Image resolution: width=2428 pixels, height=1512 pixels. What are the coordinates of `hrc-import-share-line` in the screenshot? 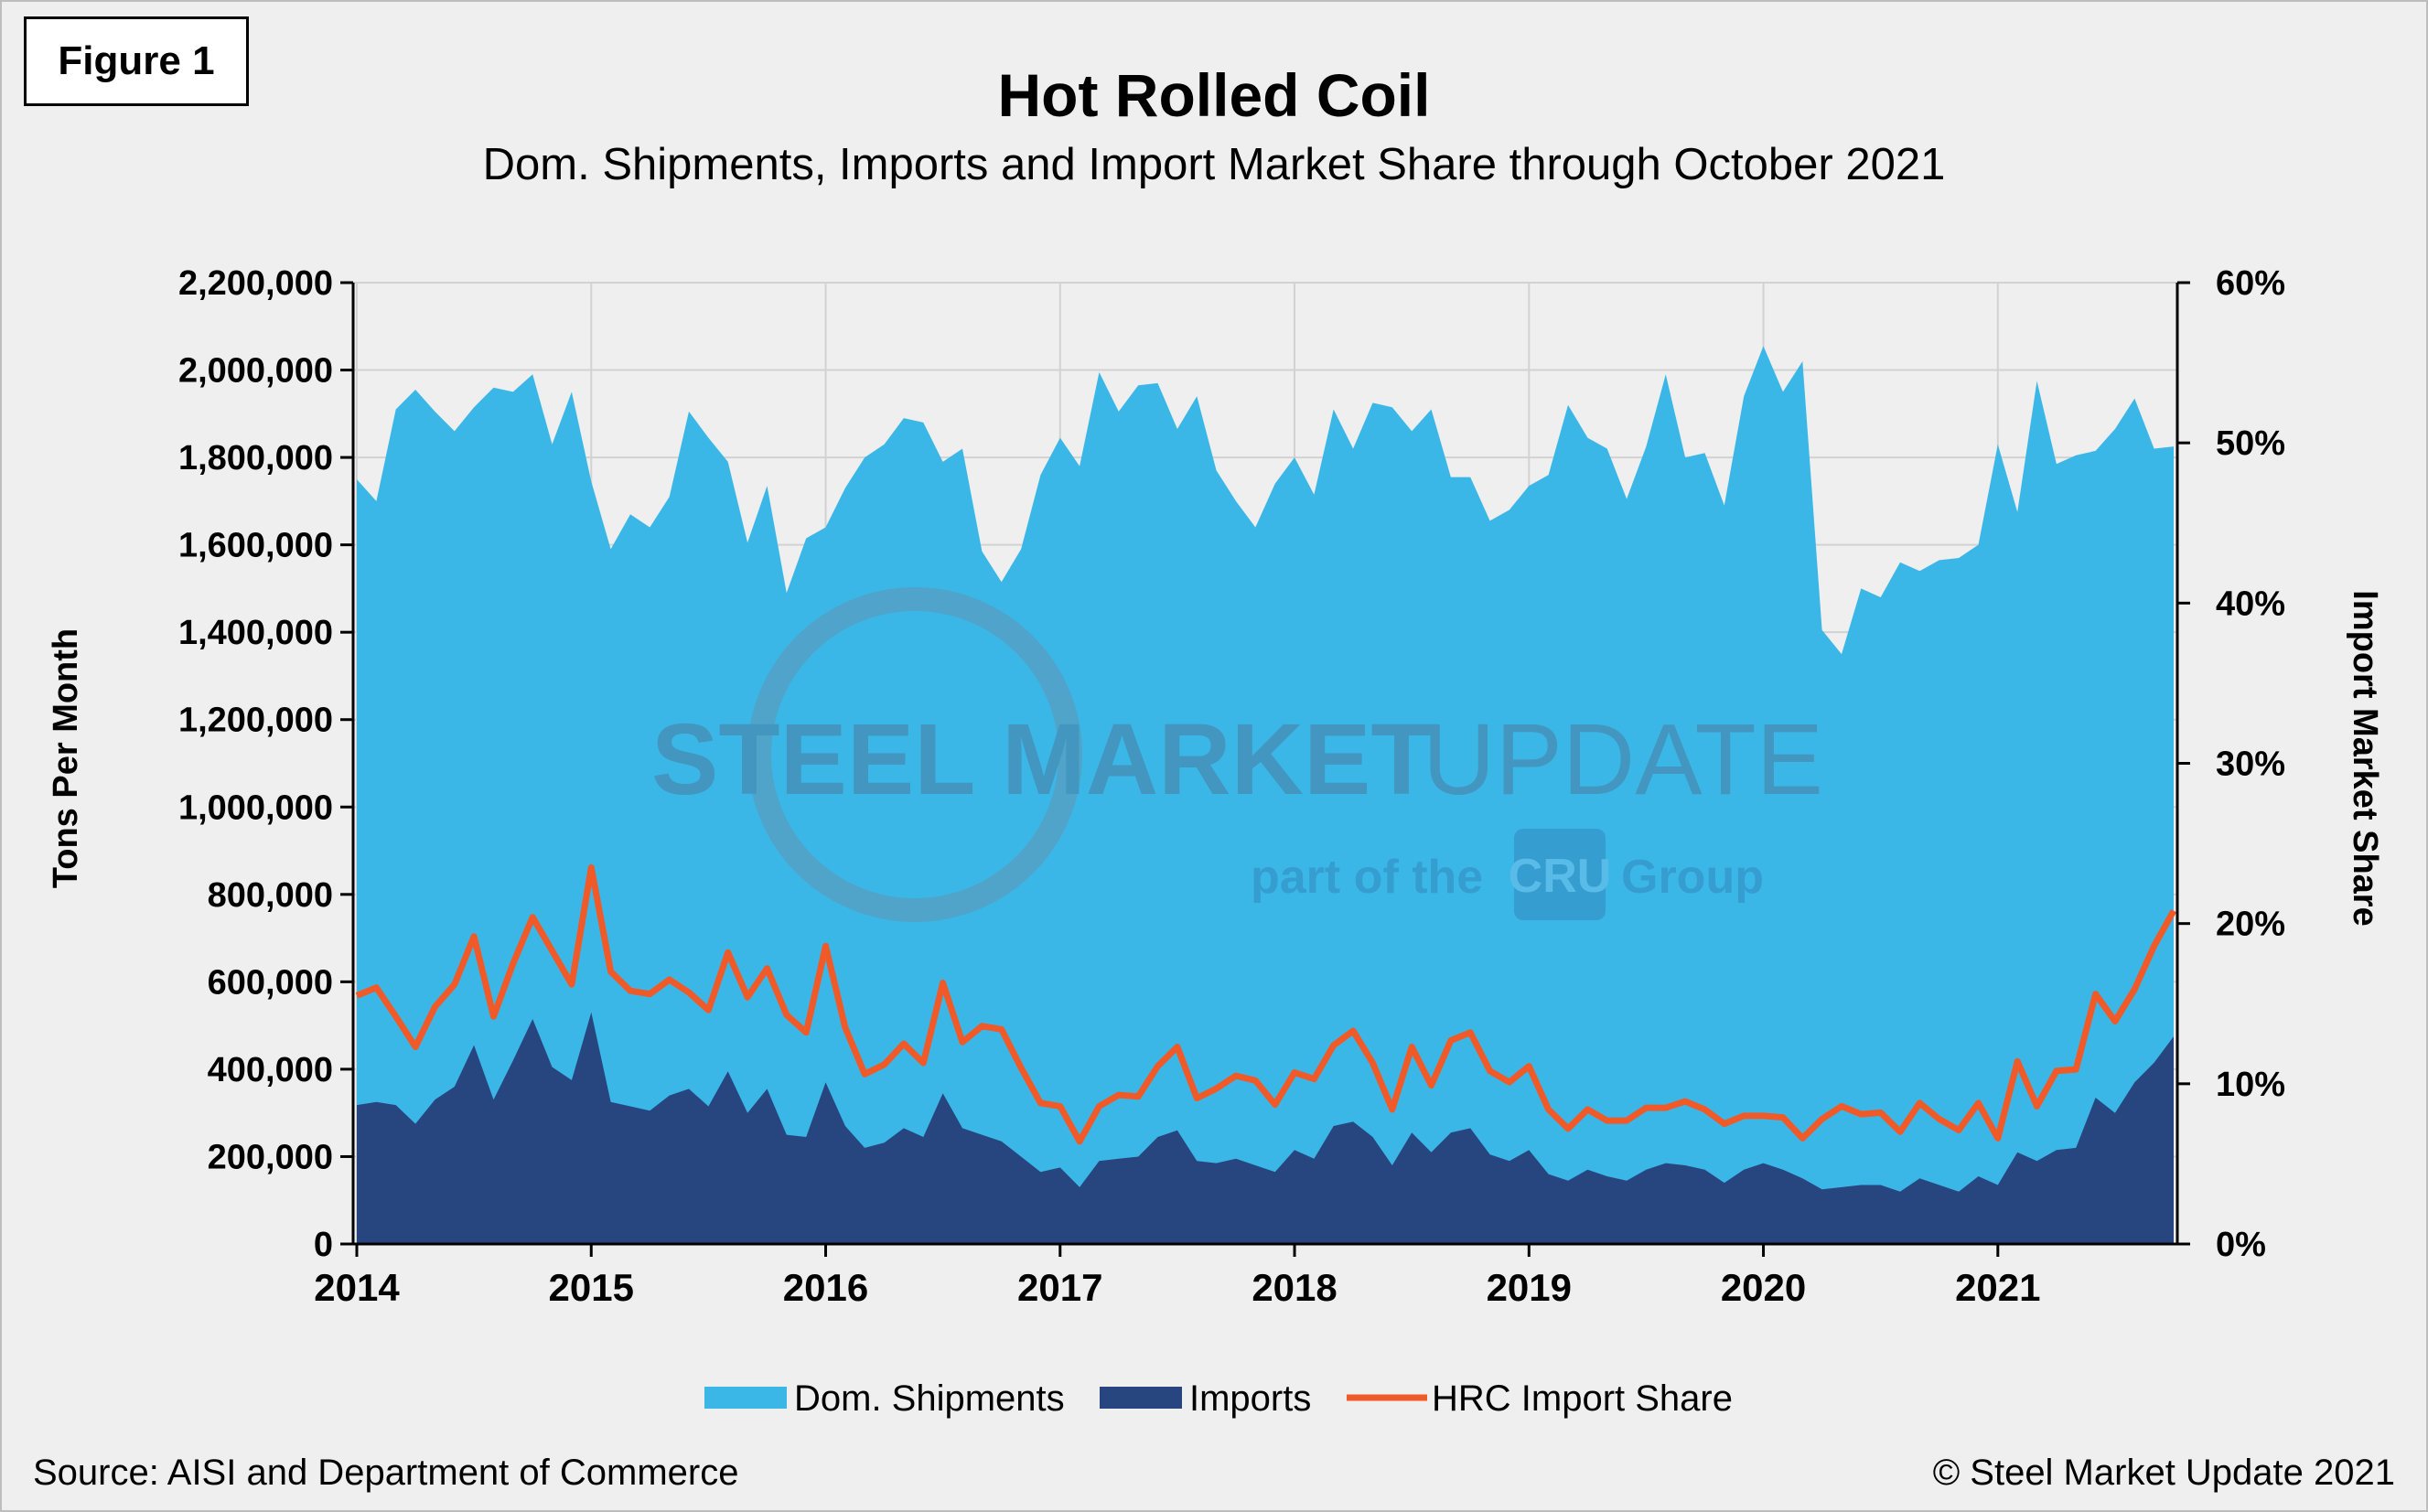 It's located at (1266, 1004).